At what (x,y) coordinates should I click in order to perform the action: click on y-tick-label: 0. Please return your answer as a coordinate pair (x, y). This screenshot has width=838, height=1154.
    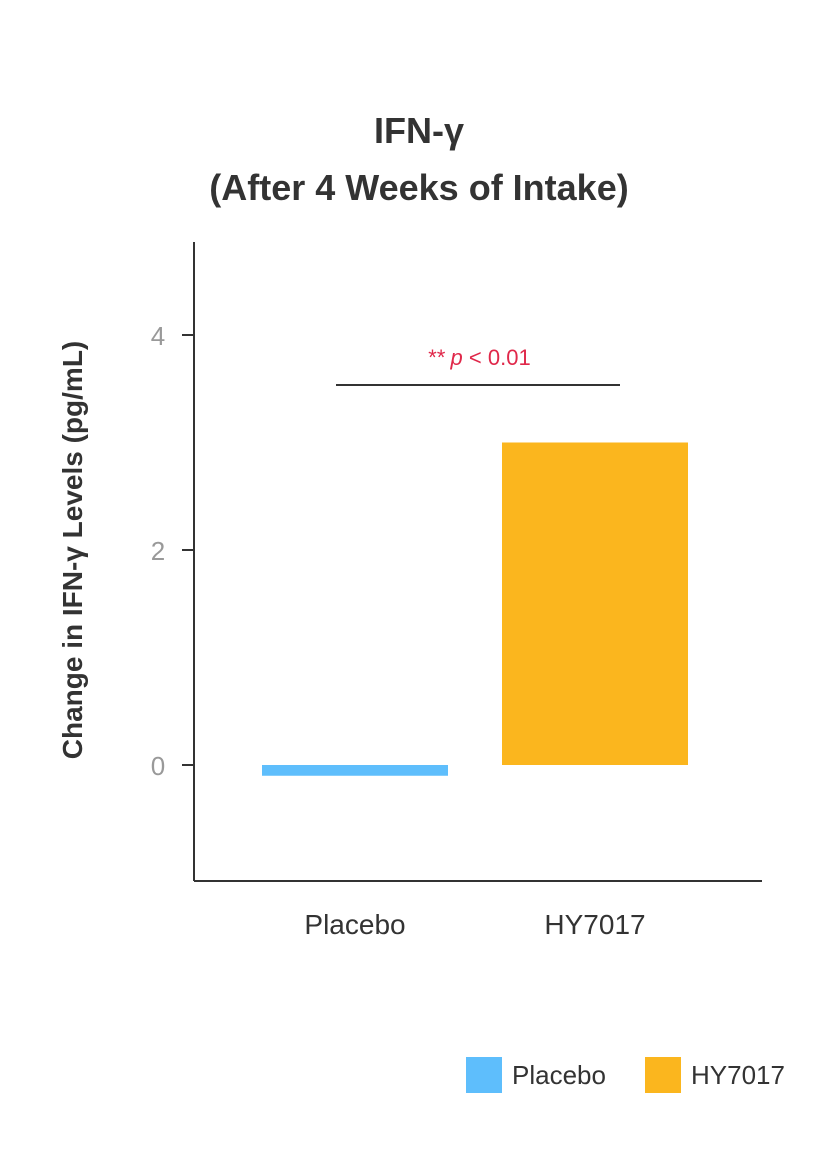
    Looking at the image, I should click on (158, 766).